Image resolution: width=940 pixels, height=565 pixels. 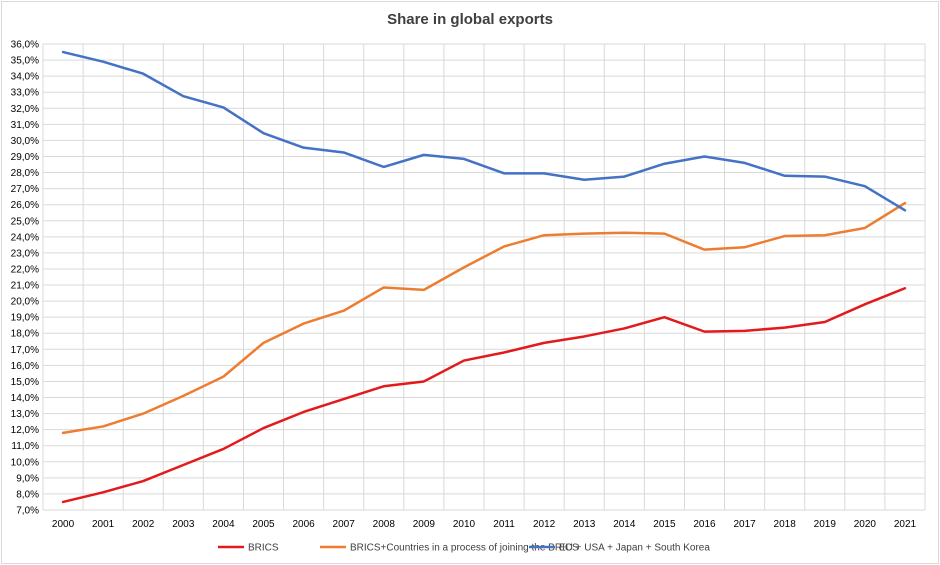 What do you see at coordinates (25, 189) in the screenshot?
I see `y-tick-label: 27,0%` at bounding box center [25, 189].